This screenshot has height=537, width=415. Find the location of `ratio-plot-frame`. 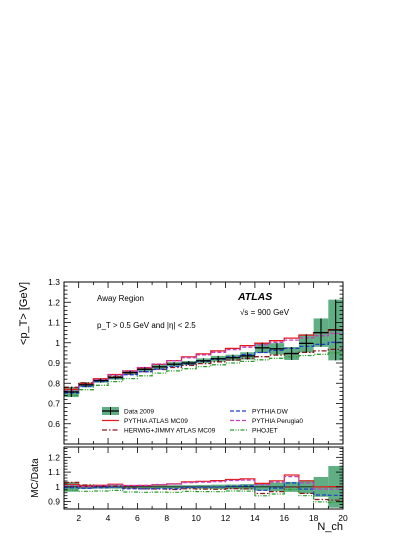

ratio-plot-frame is located at coordinates (203, 478).